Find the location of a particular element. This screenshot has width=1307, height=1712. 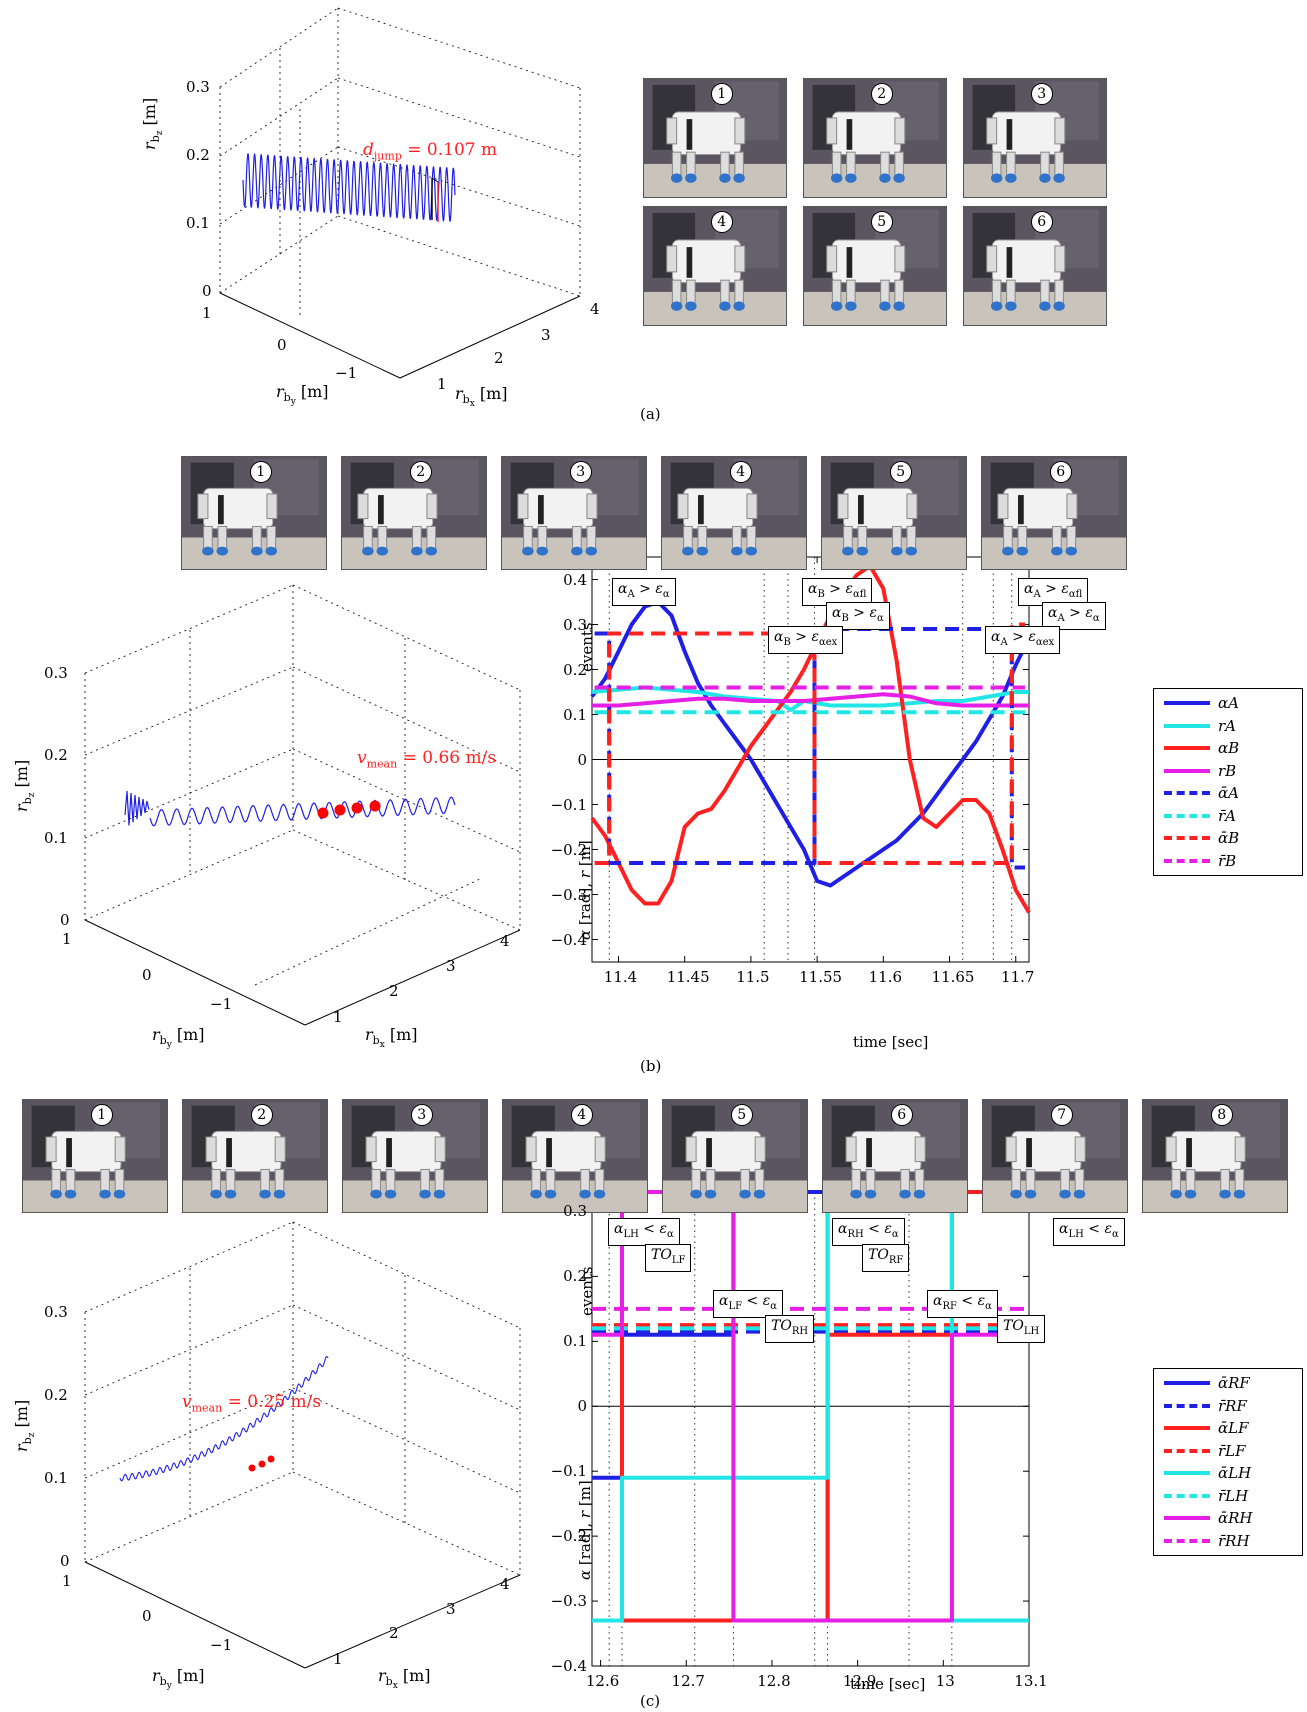

event-label: αRH < εα is located at coordinates (868, 1232).